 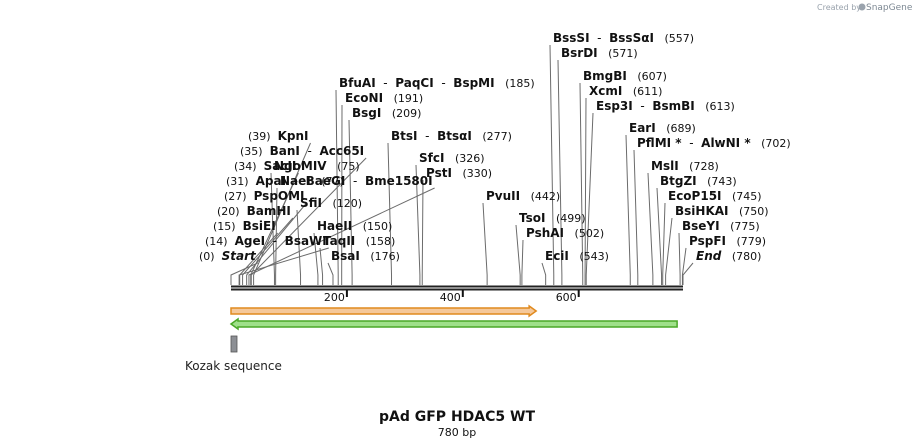 What do you see at coordinates (339, 241) in the screenshot?
I see `enzyme-name: TaqII` at bounding box center [339, 241].